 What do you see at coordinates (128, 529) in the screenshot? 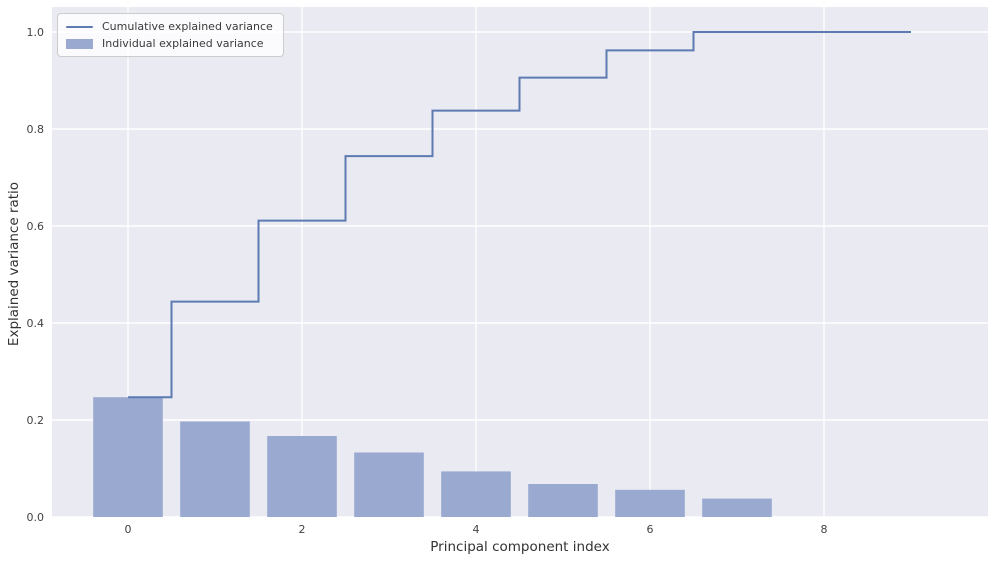
I see `x-tick-label: 0` at bounding box center [128, 529].